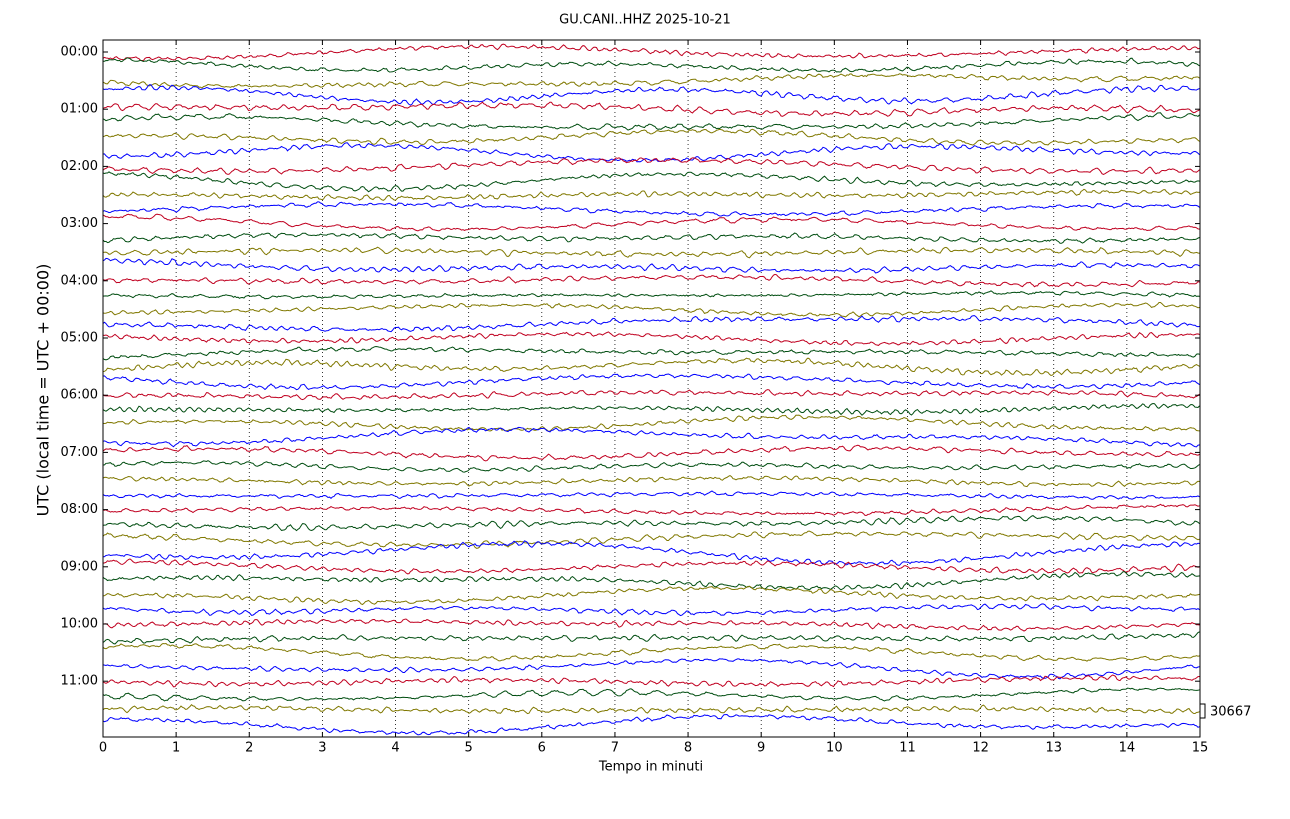 This screenshot has width=1290, height=819. Describe the element at coordinates (79, 681) in the screenshot. I see `y-tick-label: 11:00` at that location.